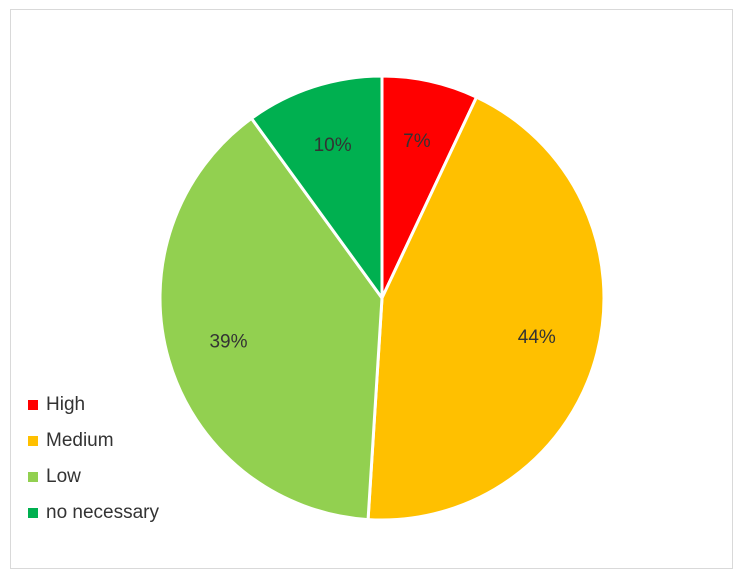 This screenshot has width=745, height=580. What do you see at coordinates (103, 512) in the screenshot?
I see `legend-label-no-necessary: no necessary` at bounding box center [103, 512].